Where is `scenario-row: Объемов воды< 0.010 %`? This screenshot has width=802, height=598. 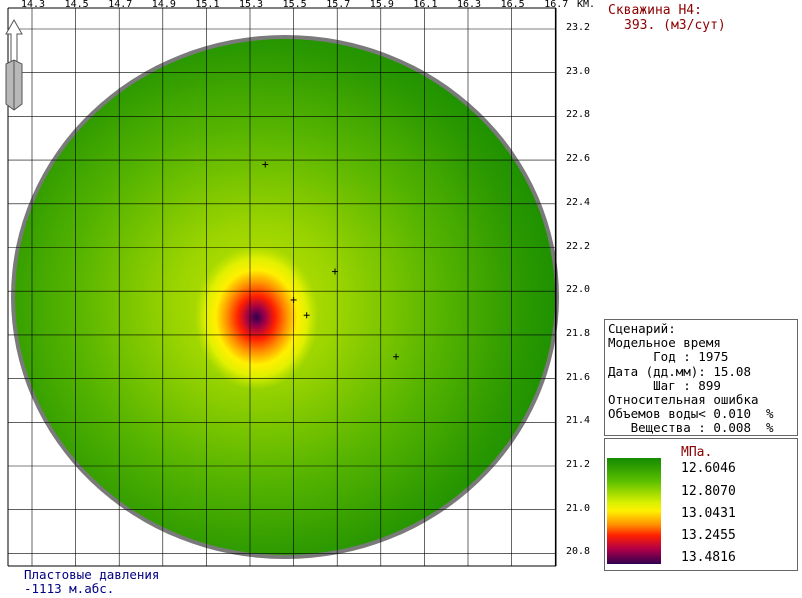
scenario-row: Объемов воды< 0.010 % is located at coordinates (691, 414).